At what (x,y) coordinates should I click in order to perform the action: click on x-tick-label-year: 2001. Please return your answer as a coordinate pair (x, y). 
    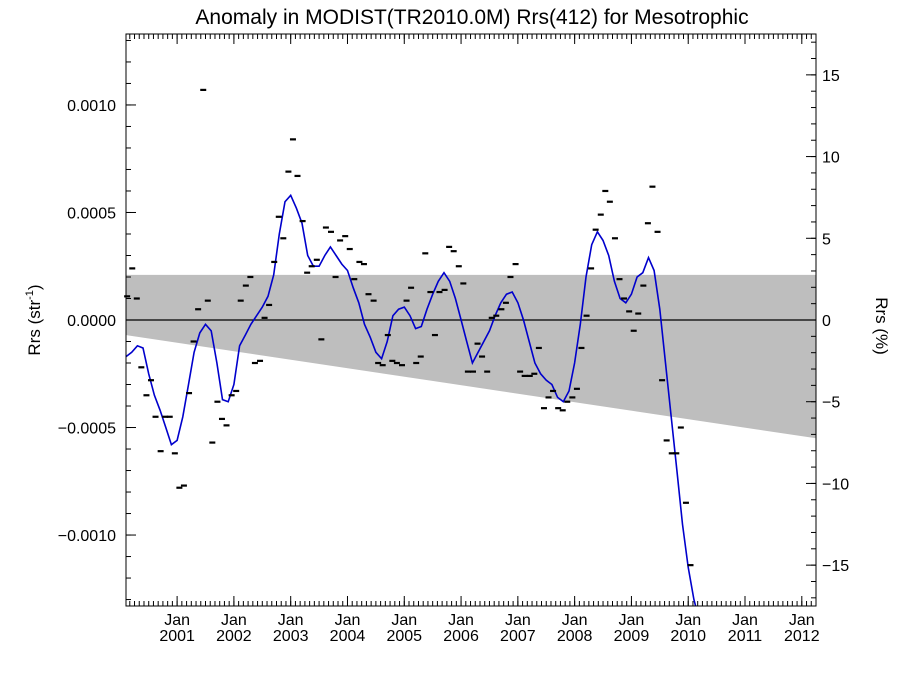
    Looking at the image, I should click on (177, 636).